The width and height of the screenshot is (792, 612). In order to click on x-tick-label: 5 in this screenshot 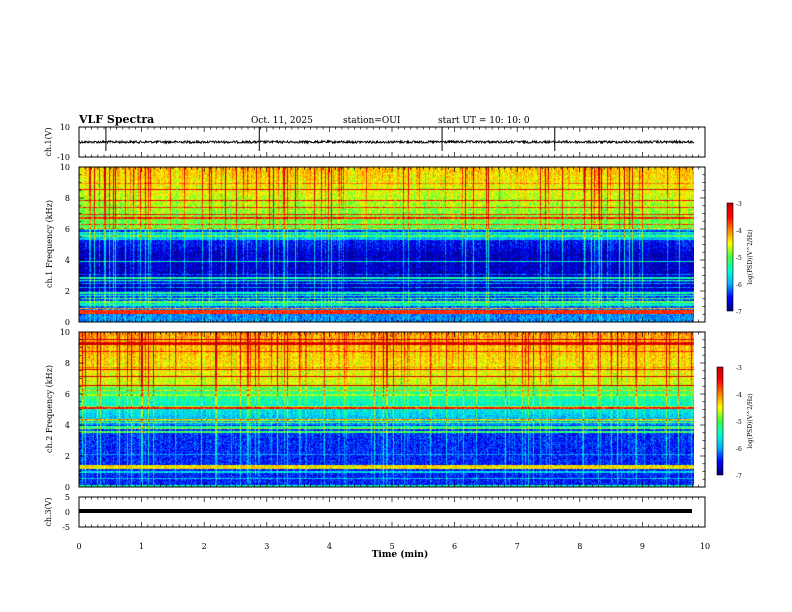, I will do `click(391, 546)`.